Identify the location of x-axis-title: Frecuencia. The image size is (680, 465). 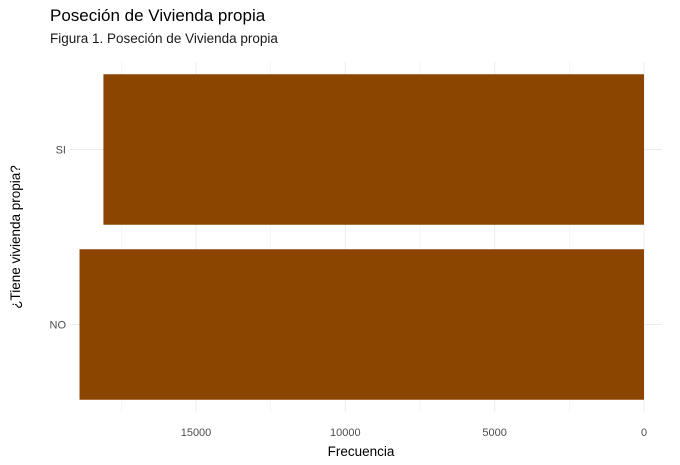
(361, 451).